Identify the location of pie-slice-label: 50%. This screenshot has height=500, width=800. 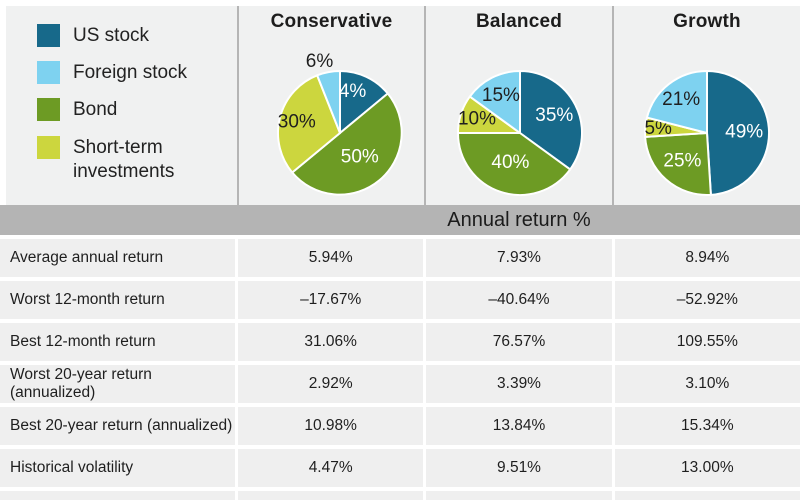
(360, 156).